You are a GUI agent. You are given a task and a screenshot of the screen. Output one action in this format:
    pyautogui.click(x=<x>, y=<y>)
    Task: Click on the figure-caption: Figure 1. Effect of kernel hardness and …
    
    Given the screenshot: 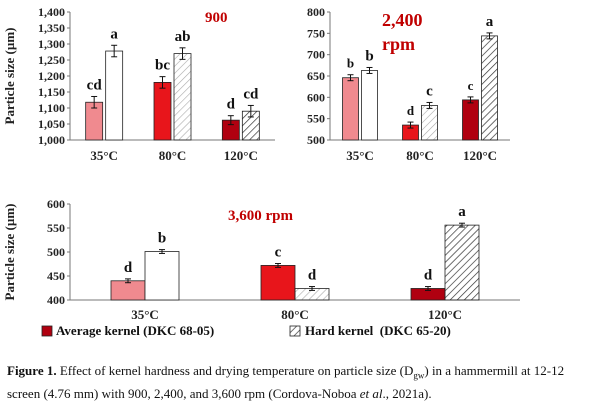 What is the action you would take?
    pyautogui.click(x=301, y=382)
    